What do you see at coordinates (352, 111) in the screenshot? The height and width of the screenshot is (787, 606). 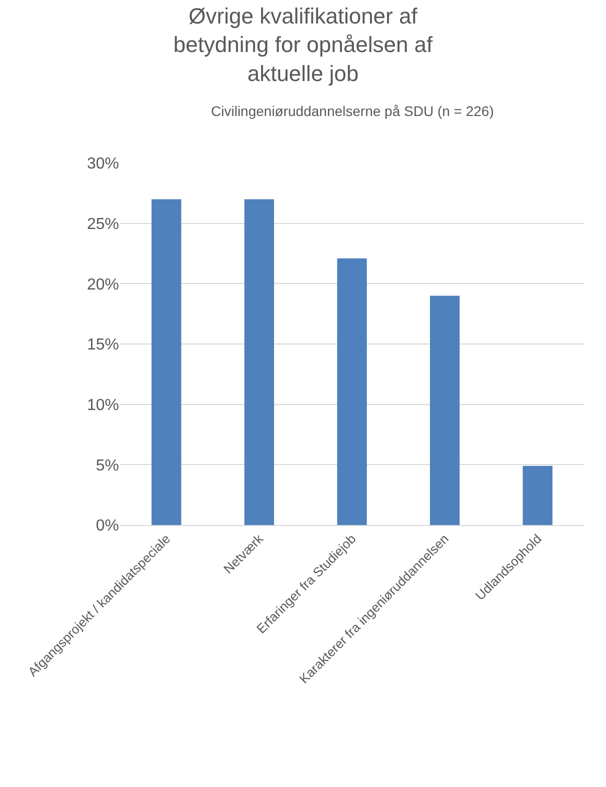 I see `chart-subtitle: Civilingeniøruddannelserne på SDU (n = 226)` at bounding box center [352, 111].